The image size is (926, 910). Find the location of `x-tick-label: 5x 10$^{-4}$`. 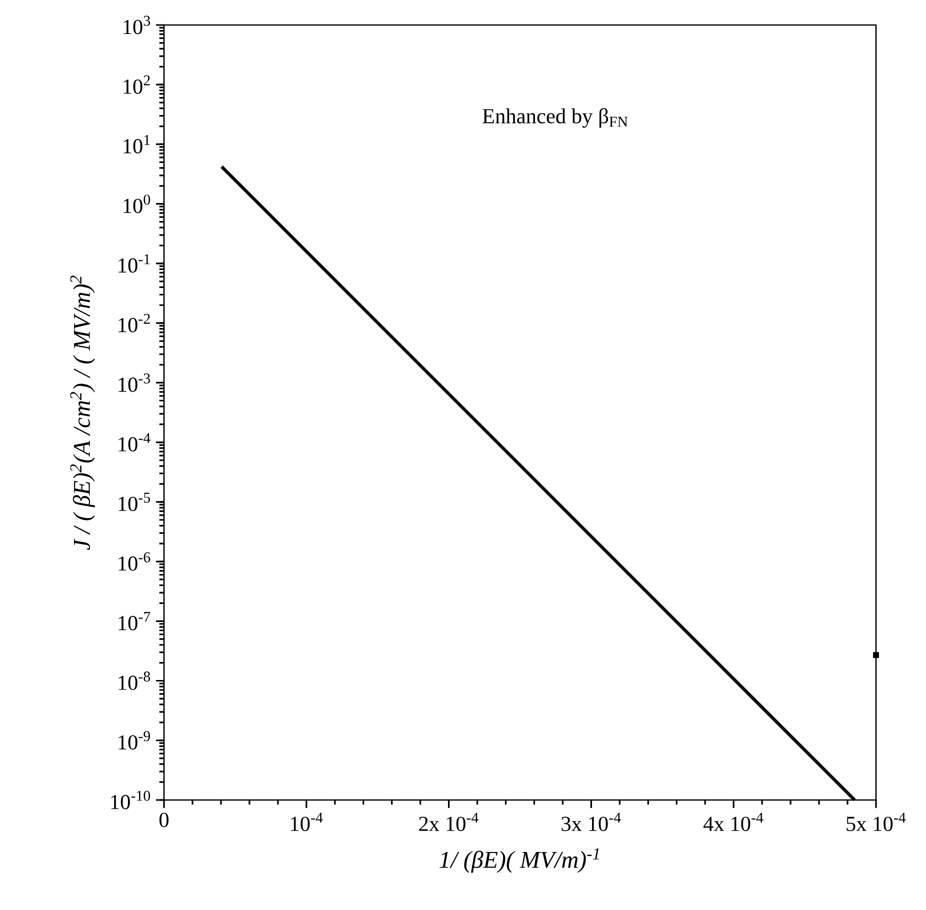

x-tick-label: 5x 10$^{-4}$ is located at coordinates (876, 822).